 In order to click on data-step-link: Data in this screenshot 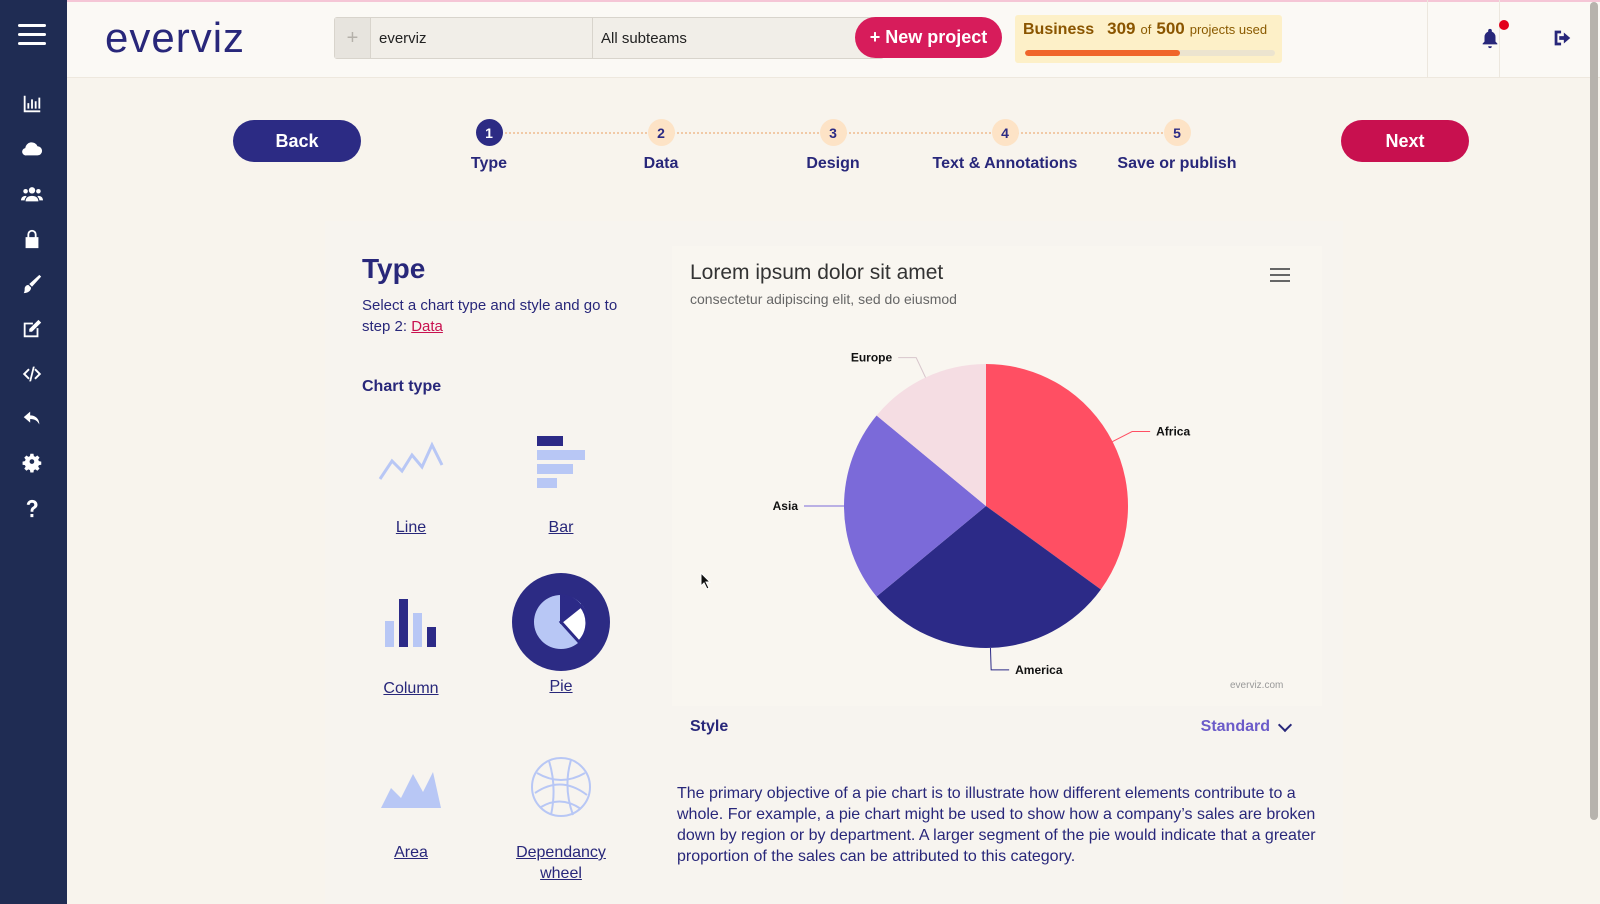, I will do `click(427, 326)`.